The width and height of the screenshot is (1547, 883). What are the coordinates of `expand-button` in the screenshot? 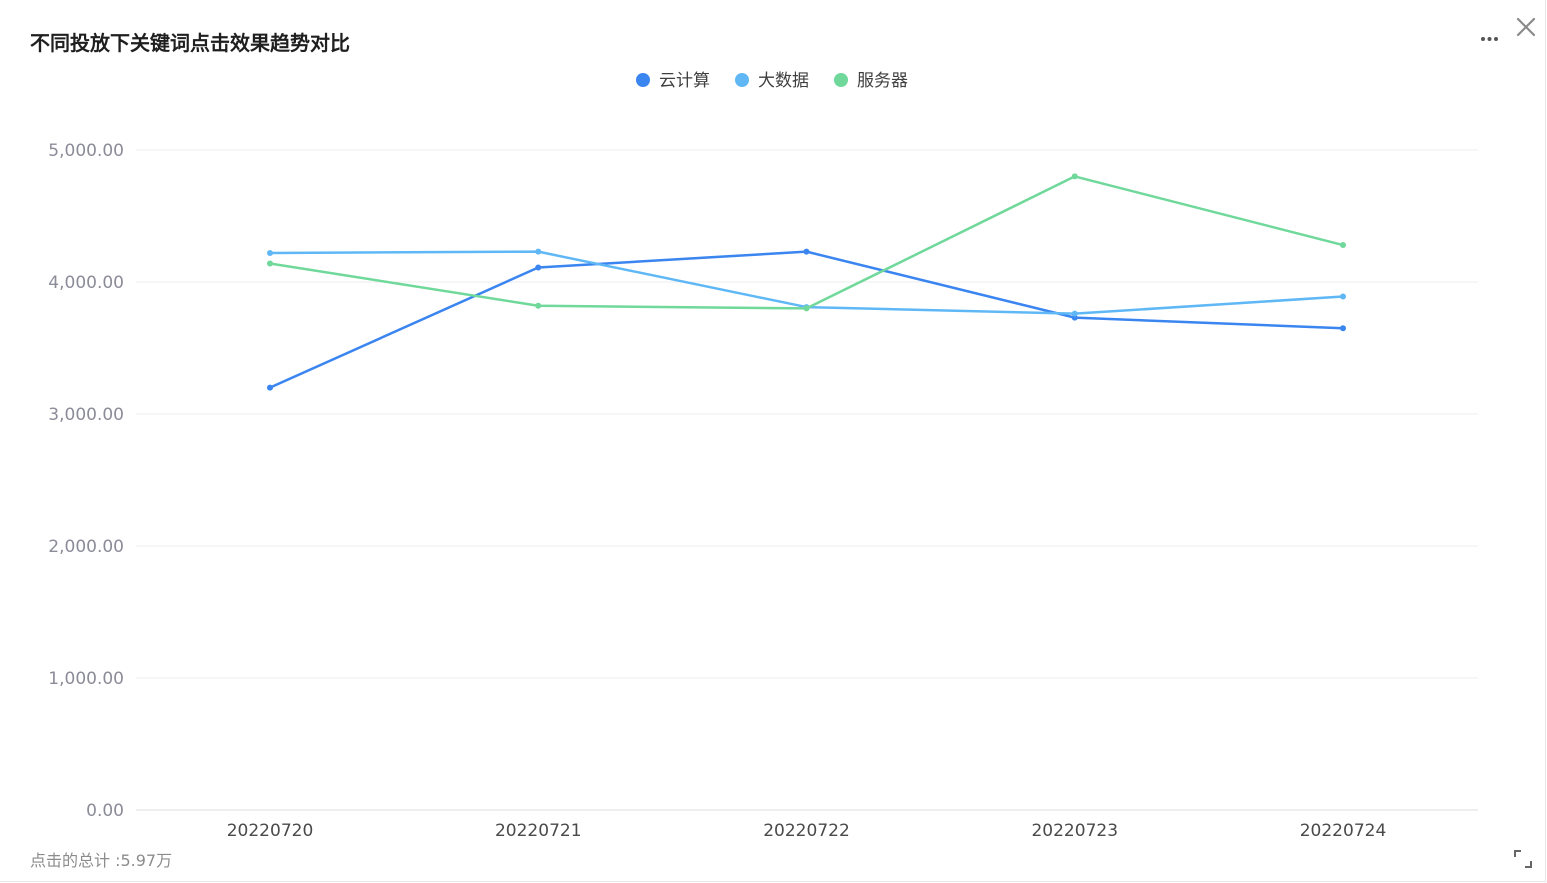 It's located at (1523, 859).